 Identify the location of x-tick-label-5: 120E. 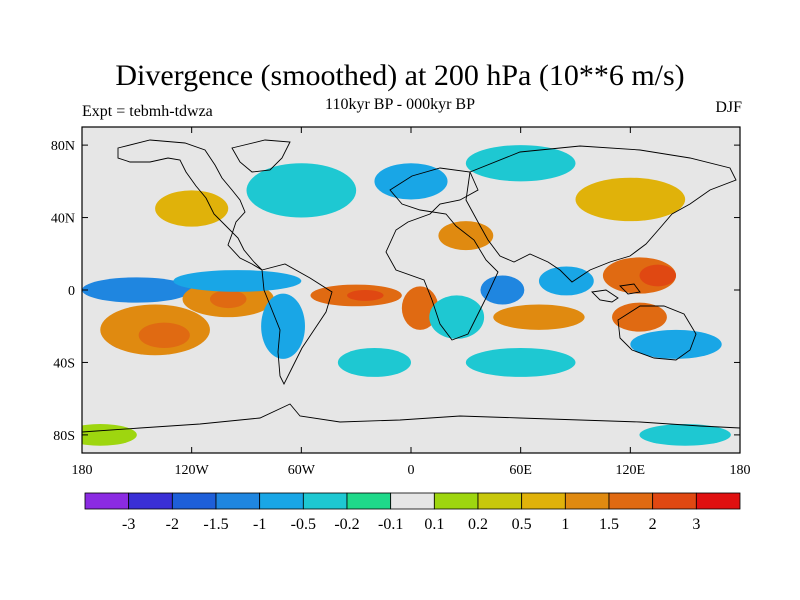
(631, 470).